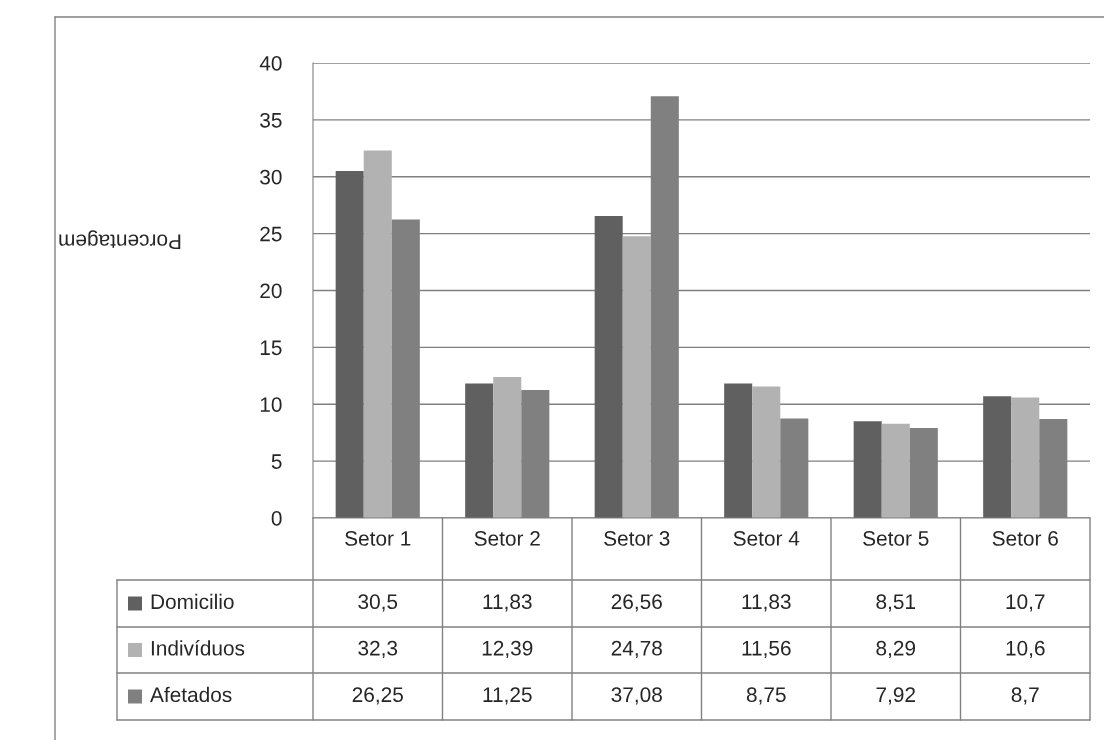 The width and height of the screenshot is (1104, 740). What do you see at coordinates (896, 538) in the screenshot?
I see `x-tick-label: Setor 5` at bounding box center [896, 538].